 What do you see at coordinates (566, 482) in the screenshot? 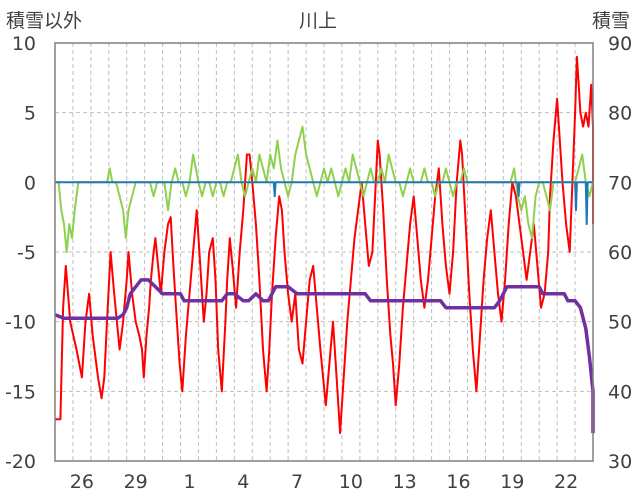
I see `x-tick-label: 22` at bounding box center [566, 482].